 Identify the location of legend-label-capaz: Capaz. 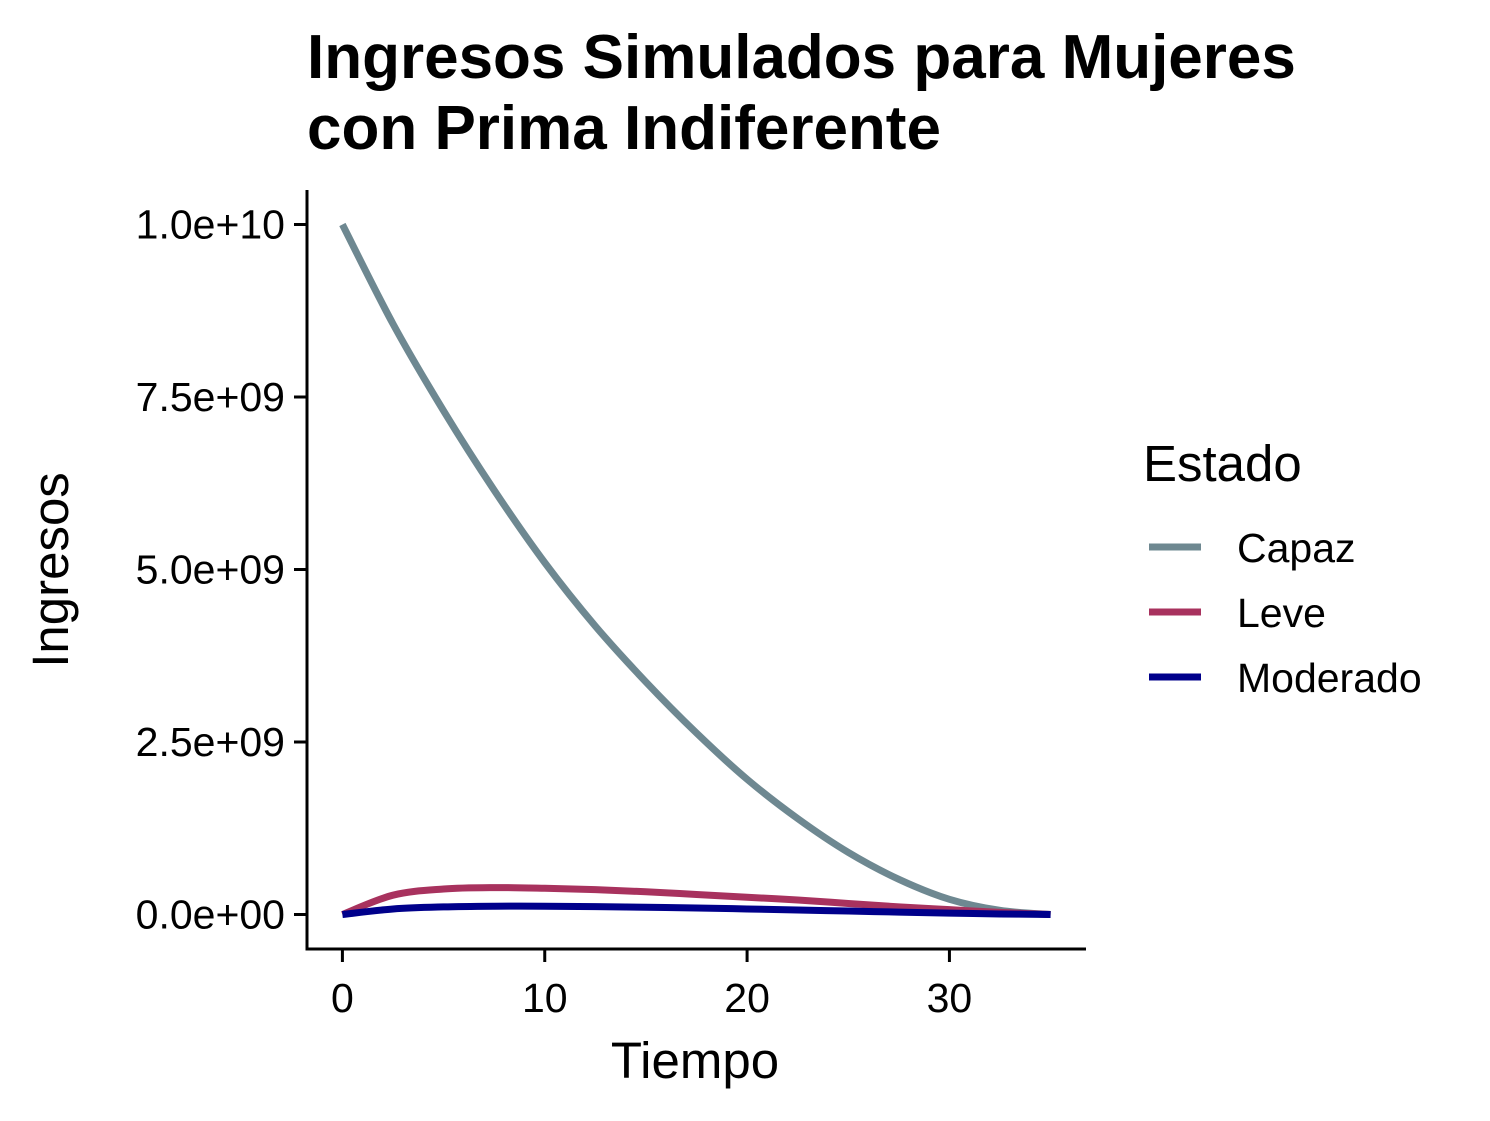
(1296, 548).